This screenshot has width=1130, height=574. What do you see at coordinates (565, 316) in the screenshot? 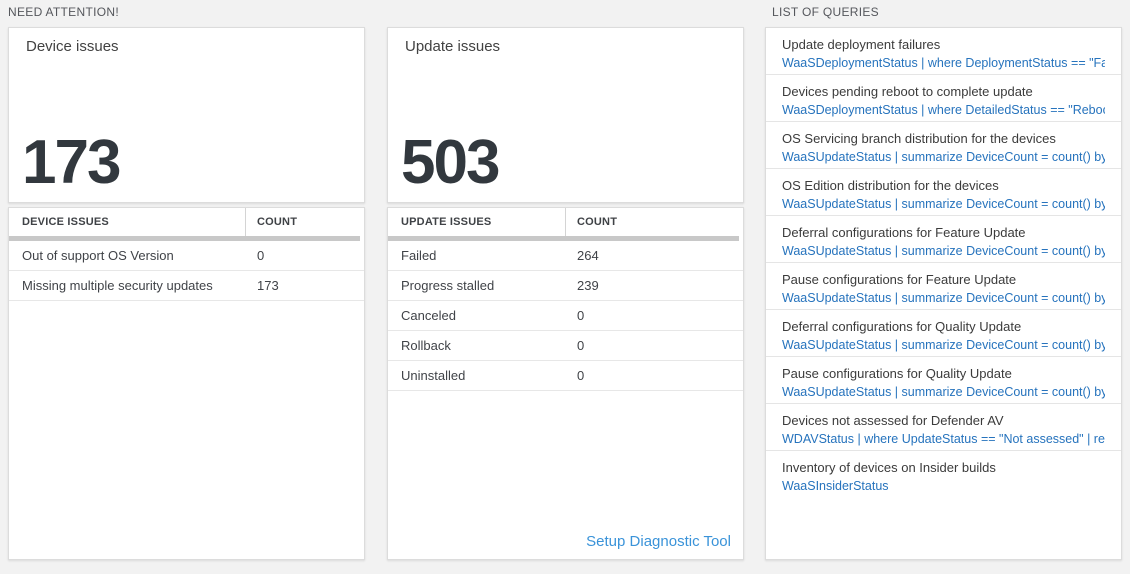
I see `table-row-canceled: Canceled 0` at bounding box center [565, 316].